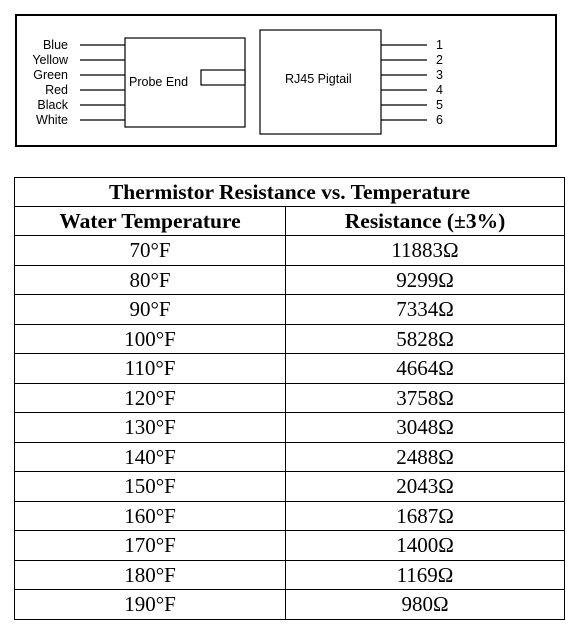 The image size is (580, 642). I want to click on resistance-cell: 1400Ω, so click(425, 545).